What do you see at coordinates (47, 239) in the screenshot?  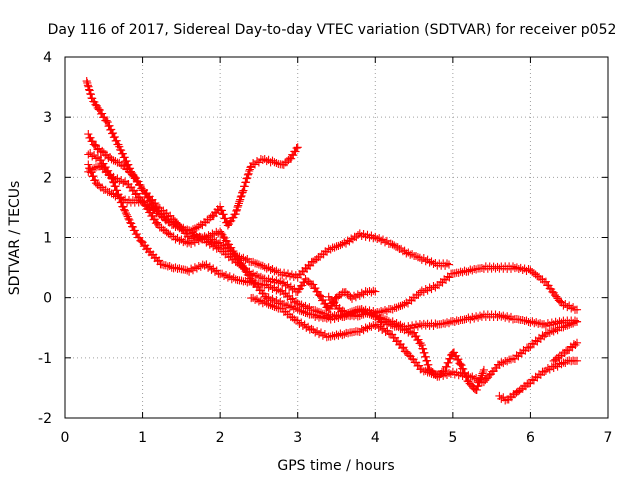 I see `y-tick-label: 1` at bounding box center [47, 239].